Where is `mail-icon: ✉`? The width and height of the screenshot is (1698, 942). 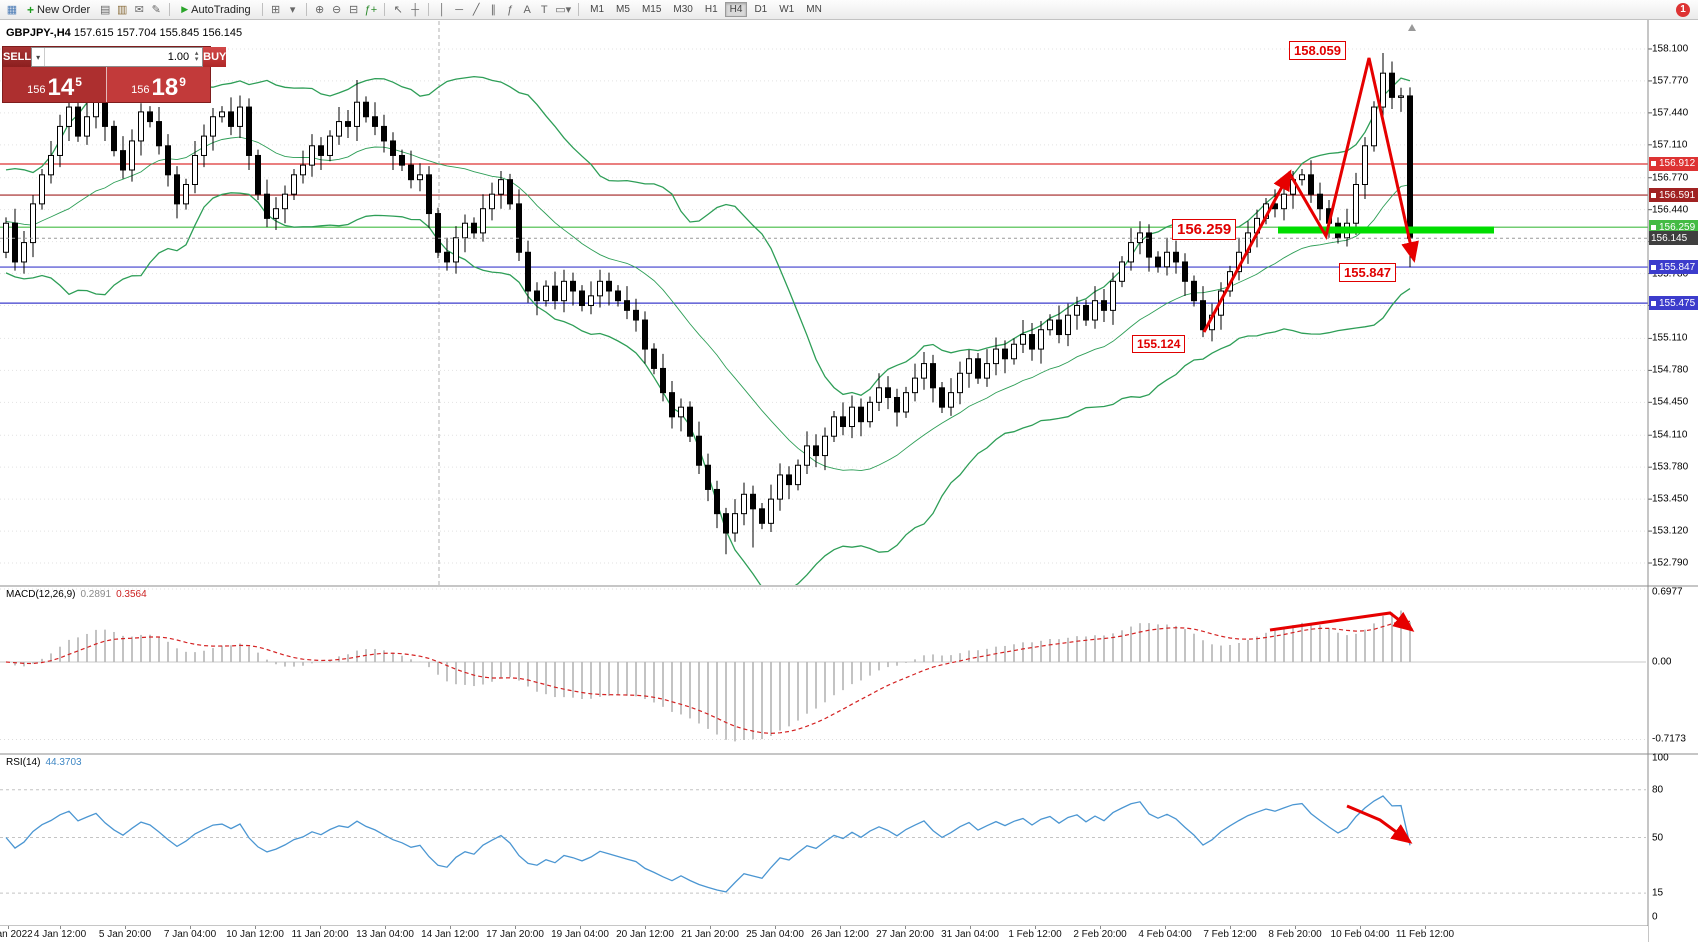
mail-icon: ✉ is located at coordinates (139, 10).